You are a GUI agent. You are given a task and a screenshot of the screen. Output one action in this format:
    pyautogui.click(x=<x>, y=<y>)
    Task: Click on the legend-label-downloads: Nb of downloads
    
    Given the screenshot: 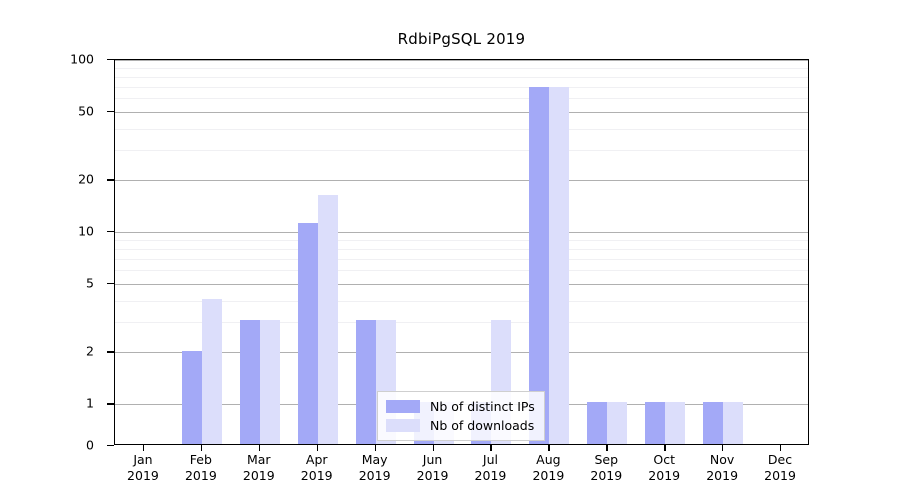 What is the action you would take?
    pyautogui.click(x=482, y=425)
    